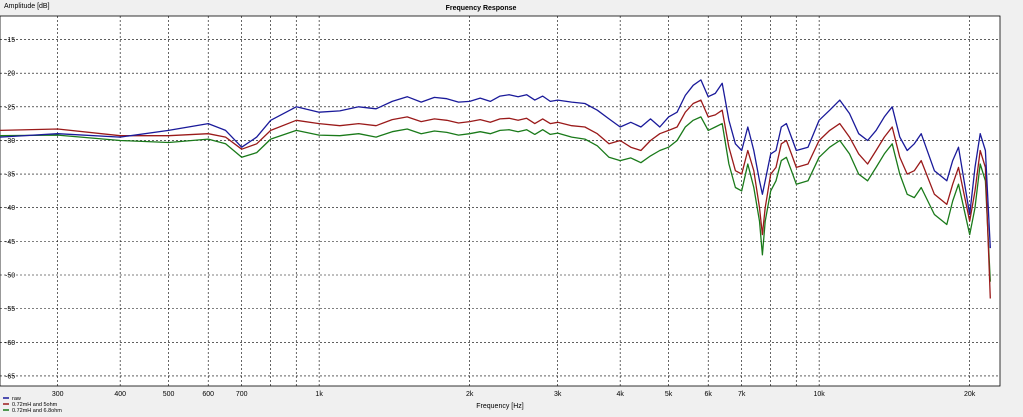 Image resolution: width=1023 pixels, height=417 pixels. I want to click on chart-title: Frequency Response, so click(481, 8).